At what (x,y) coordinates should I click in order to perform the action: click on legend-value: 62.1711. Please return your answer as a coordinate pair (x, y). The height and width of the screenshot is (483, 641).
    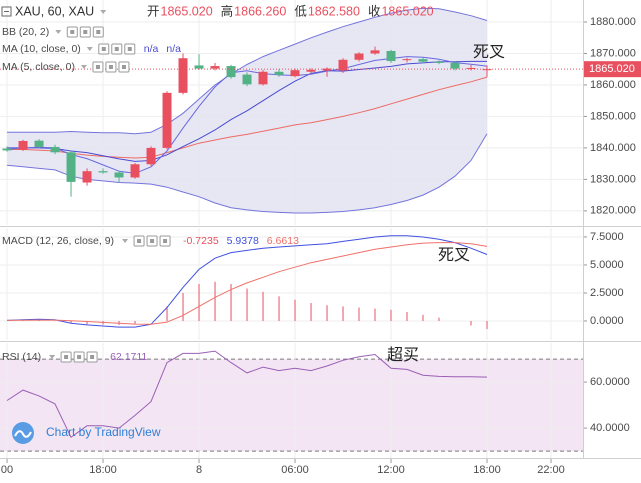
    Looking at the image, I should click on (128, 357).